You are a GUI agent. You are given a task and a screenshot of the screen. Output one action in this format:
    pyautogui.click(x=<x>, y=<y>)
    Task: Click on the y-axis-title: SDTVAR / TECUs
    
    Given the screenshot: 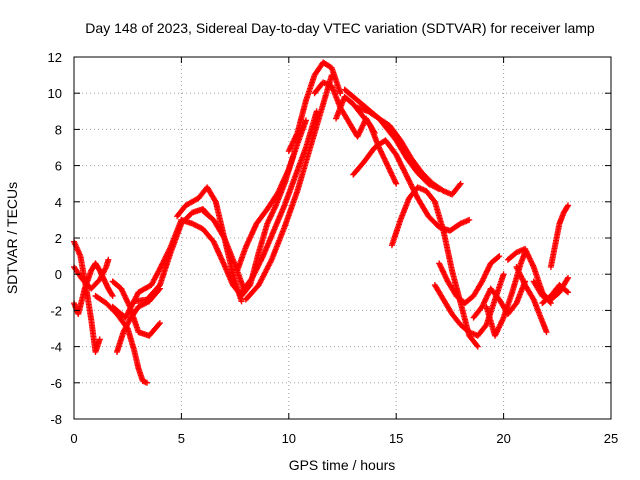 What is the action you would take?
    pyautogui.click(x=12, y=238)
    